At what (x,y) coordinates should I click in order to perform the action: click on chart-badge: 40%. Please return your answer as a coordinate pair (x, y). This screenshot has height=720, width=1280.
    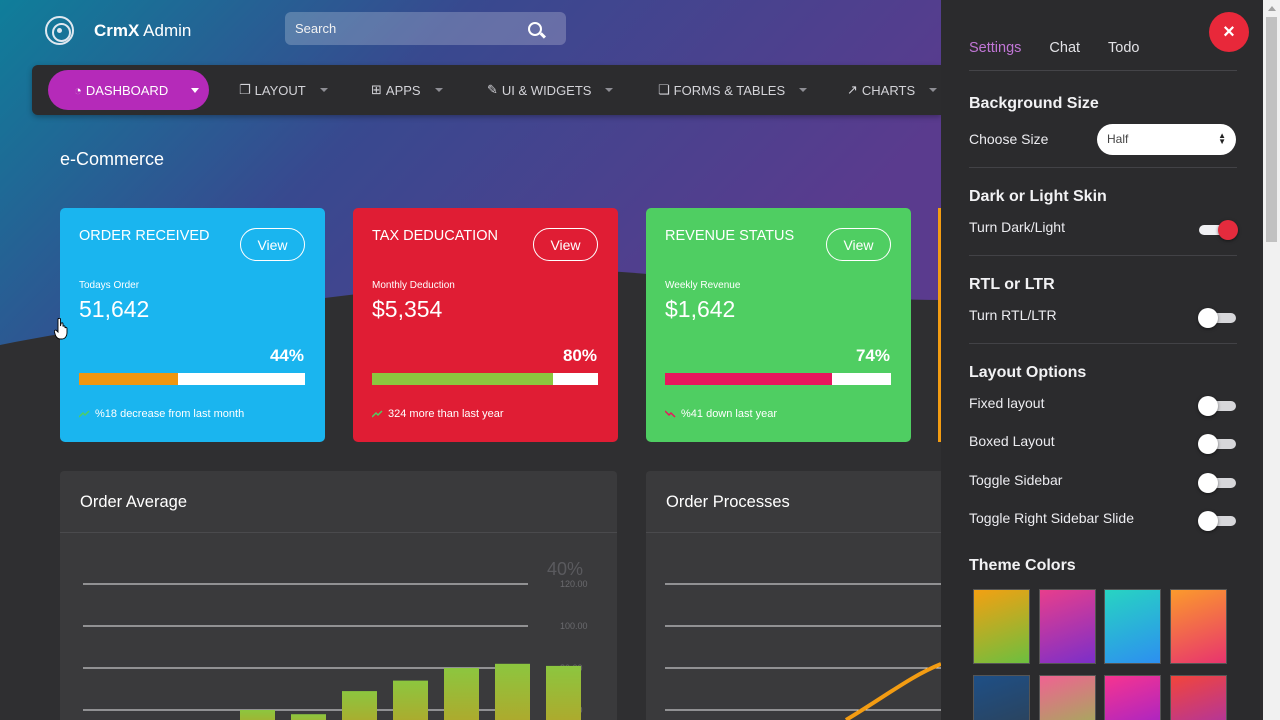
    Looking at the image, I should click on (565, 569).